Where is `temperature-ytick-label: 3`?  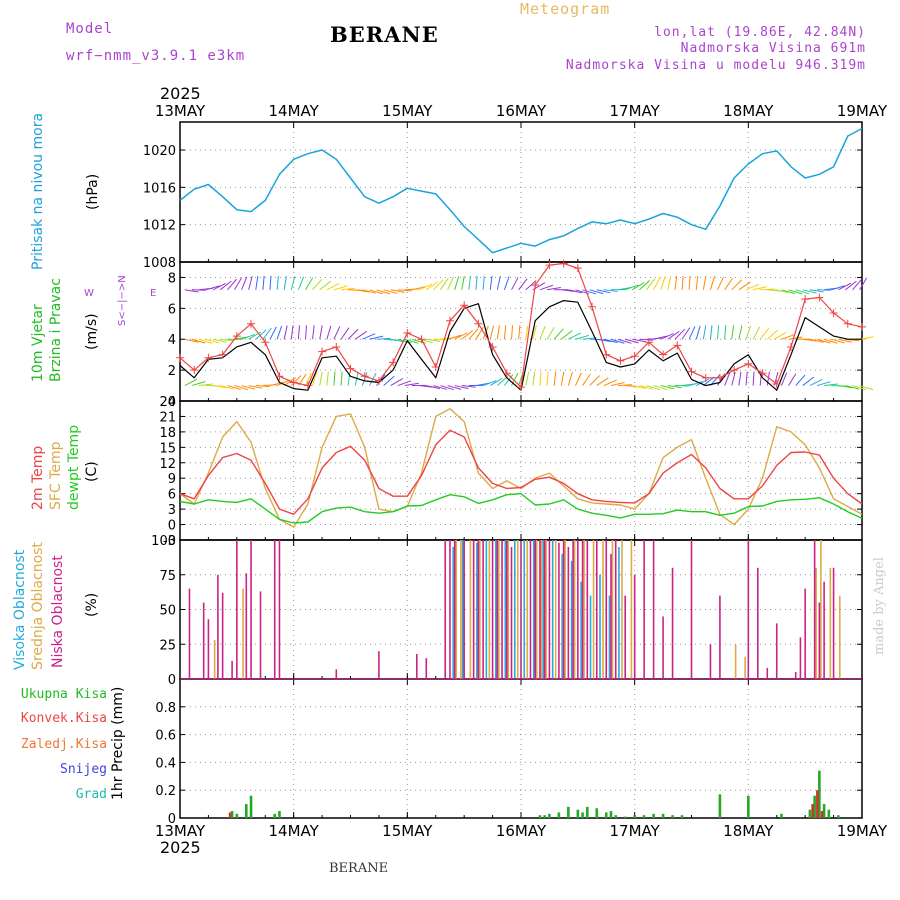
temperature-ytick-label: 3 is located at coordinates (172, 510).